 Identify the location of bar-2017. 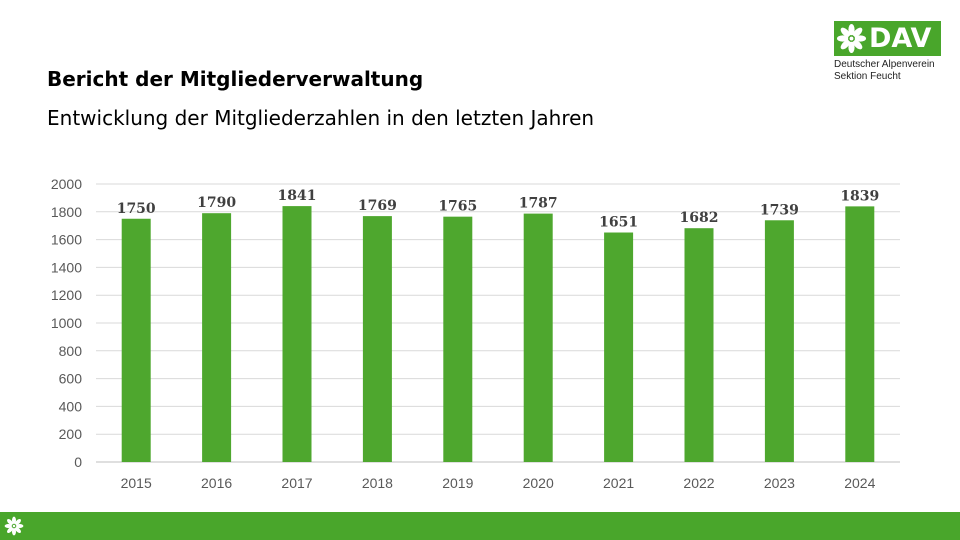
(297, 334).